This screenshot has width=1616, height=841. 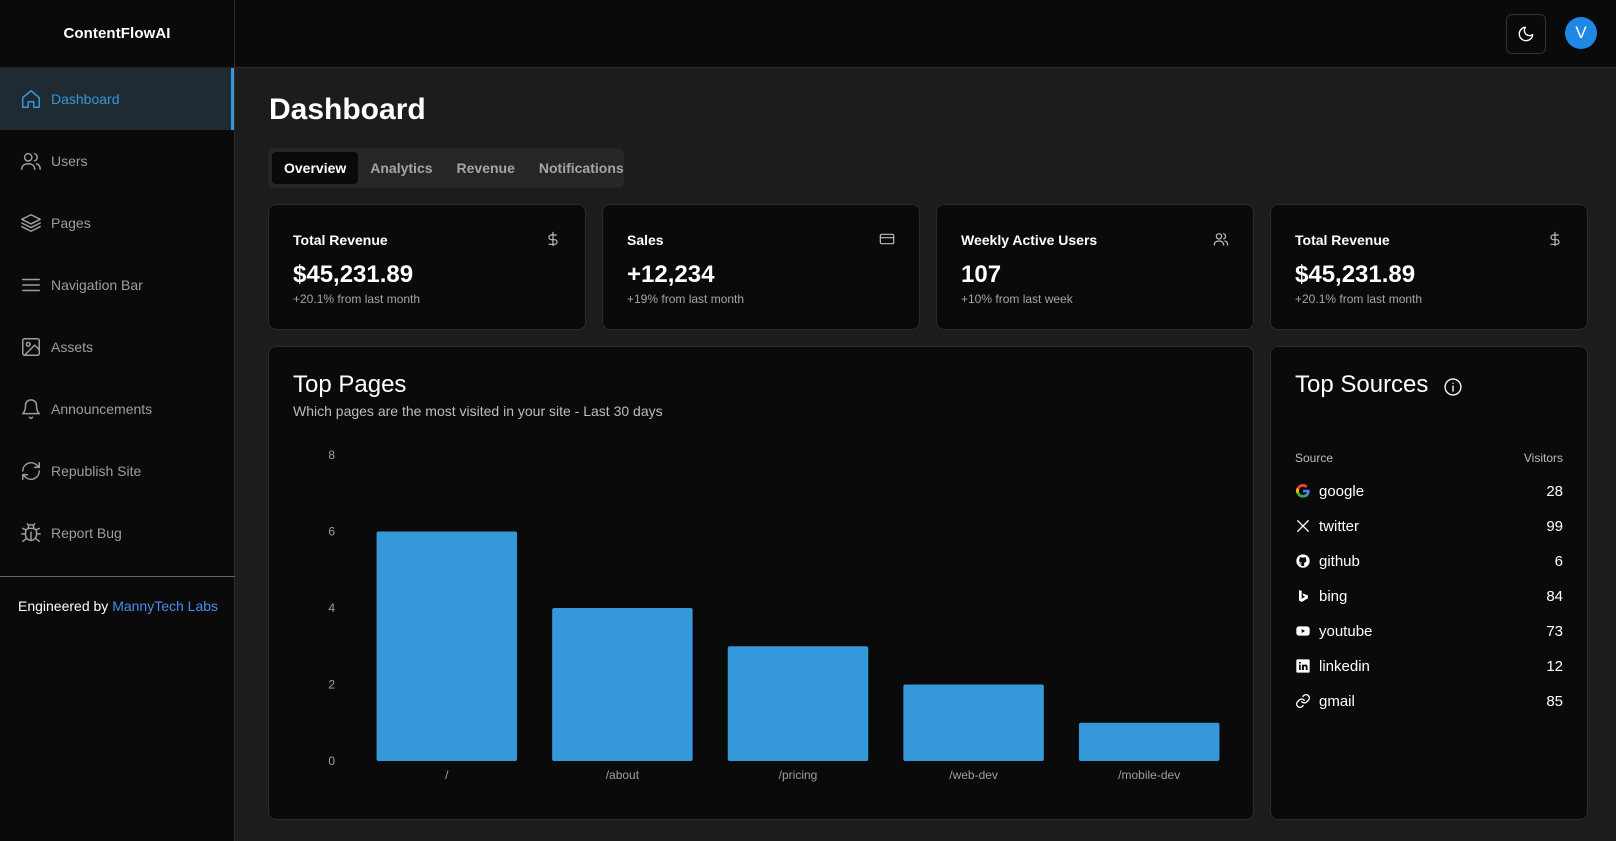 I want to click on stat-title: Sales, so click(x=645, y=240).